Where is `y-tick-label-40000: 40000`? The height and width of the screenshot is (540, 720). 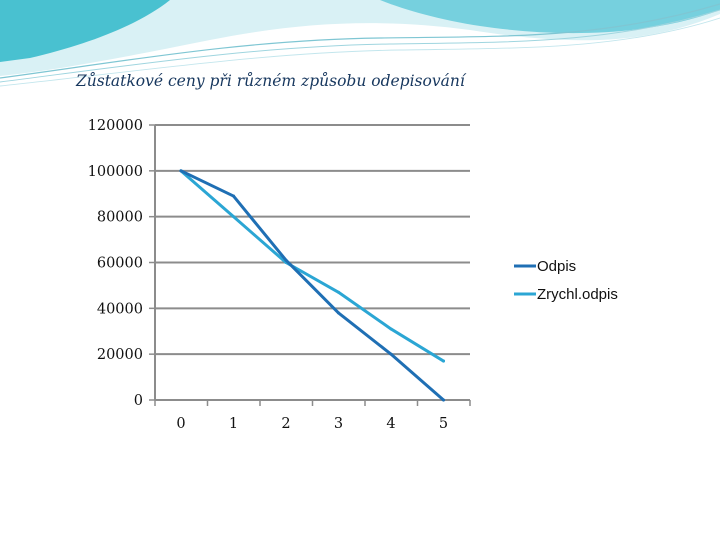 y-tick-label-40000: 40000 is located at coordinates (120, 309).